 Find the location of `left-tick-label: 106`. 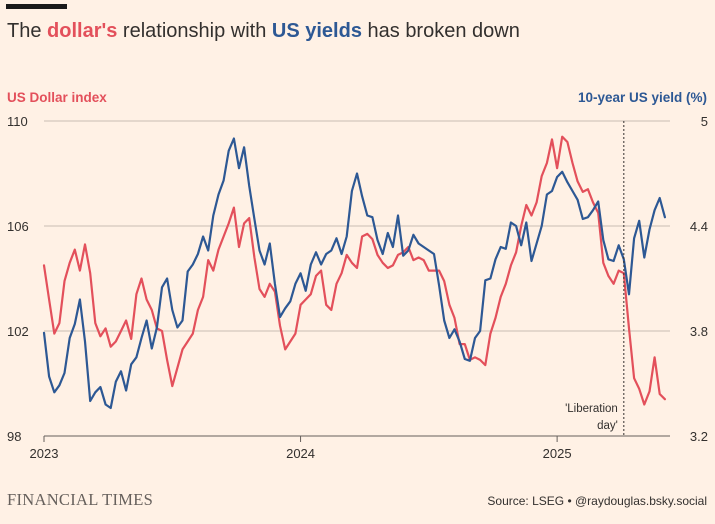

left-tick-label: 106 is located at coordinates (18, 226).